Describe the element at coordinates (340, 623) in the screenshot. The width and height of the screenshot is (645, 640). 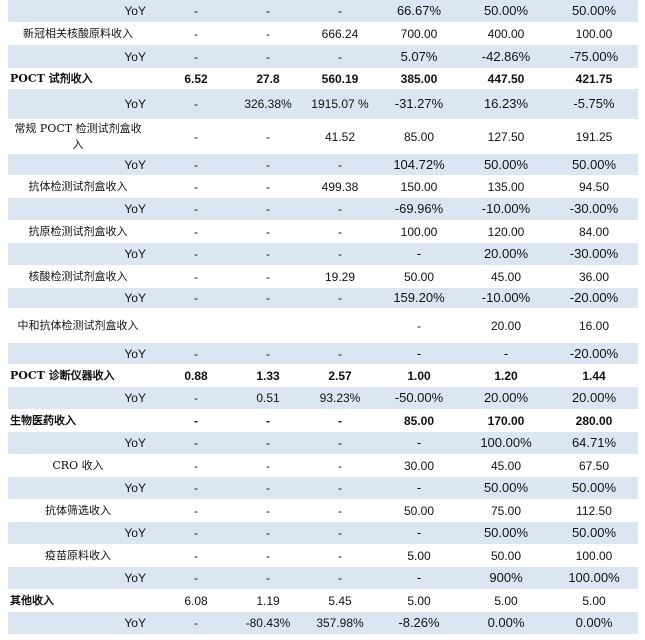
I see `table-cell: 357.98%` at that location.